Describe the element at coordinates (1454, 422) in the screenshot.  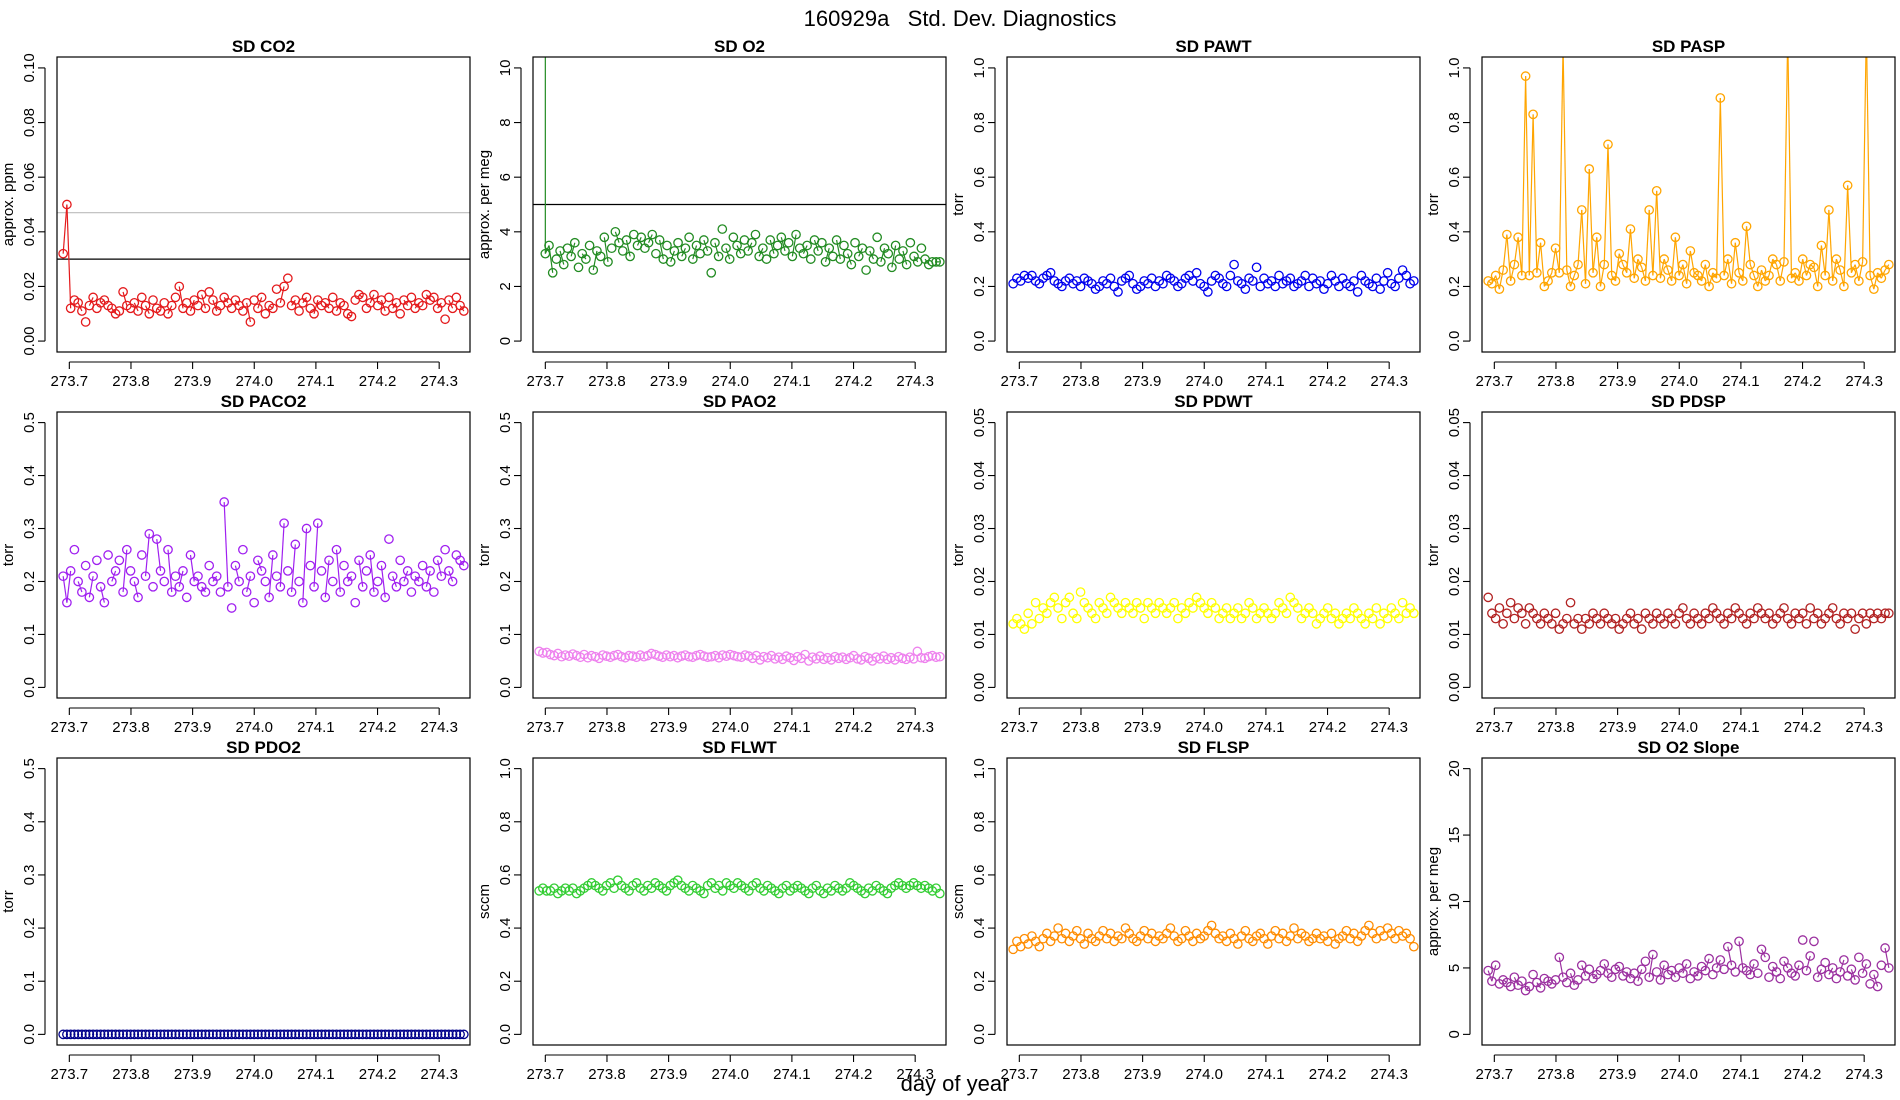
I see `y-tick-label: 0.05` at that location.